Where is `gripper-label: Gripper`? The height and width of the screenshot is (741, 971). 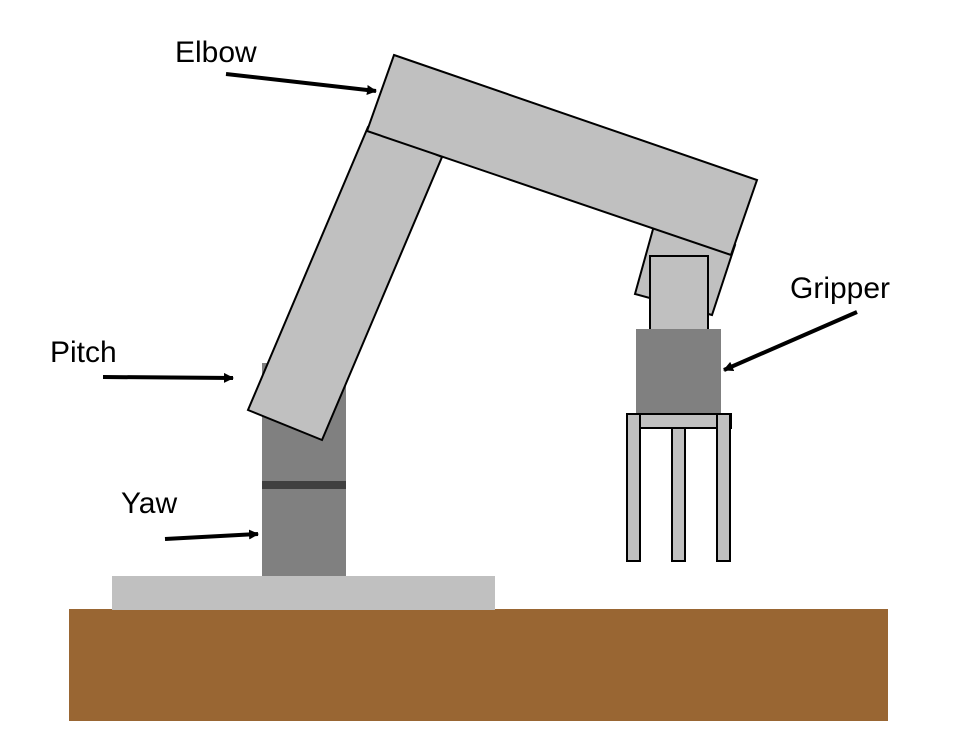 gripper-label: Gripper is located at coordinates (840, 288).